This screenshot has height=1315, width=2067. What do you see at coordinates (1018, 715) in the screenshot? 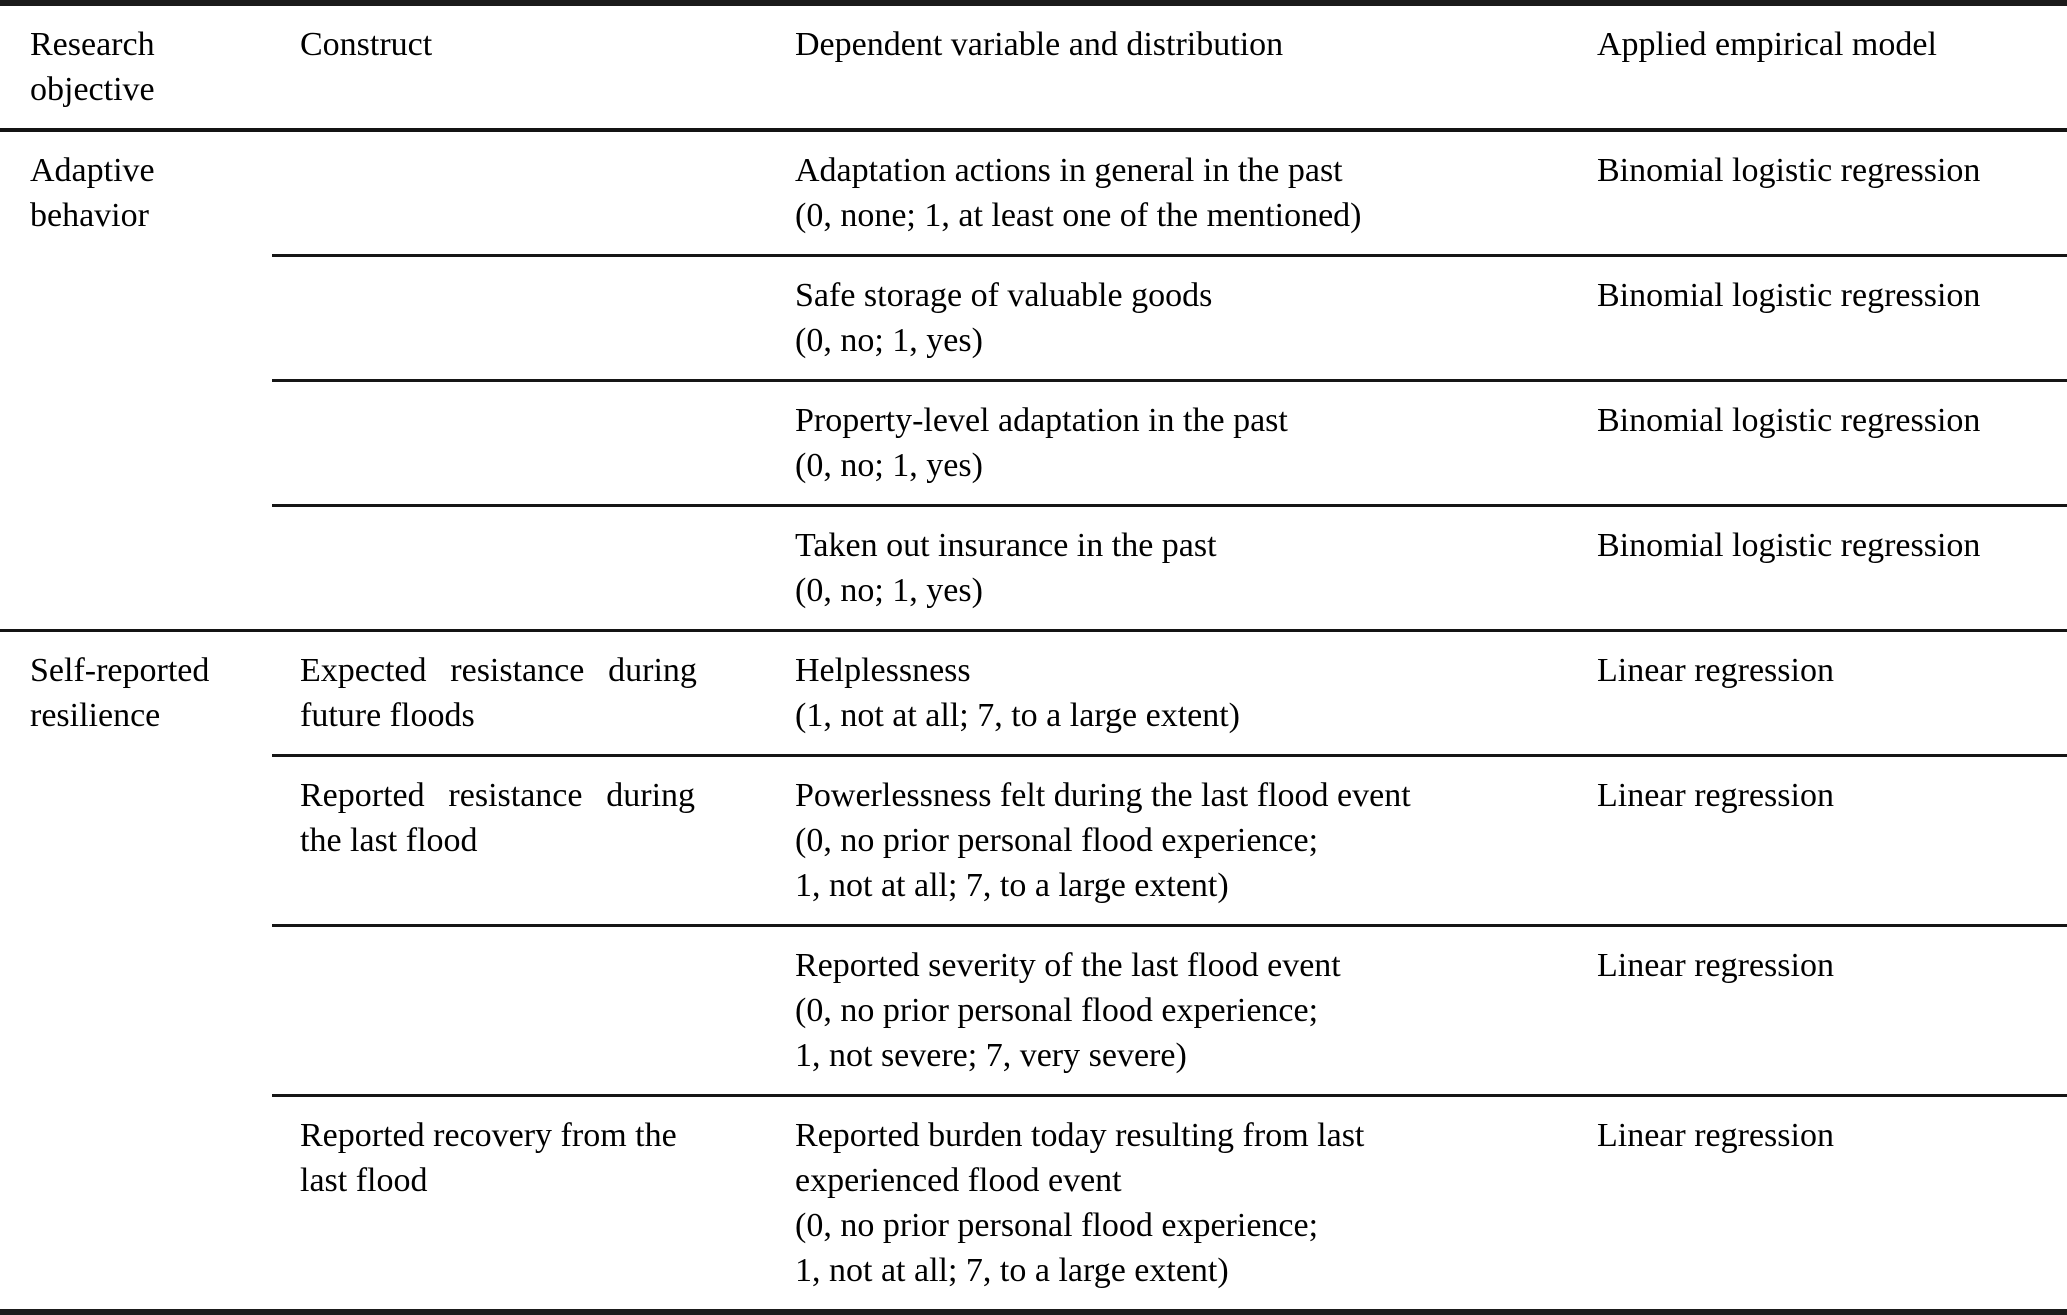
I see `dependent-line: (1, not at all; 7, to a large extent)` at bounding box center [1018, 715].